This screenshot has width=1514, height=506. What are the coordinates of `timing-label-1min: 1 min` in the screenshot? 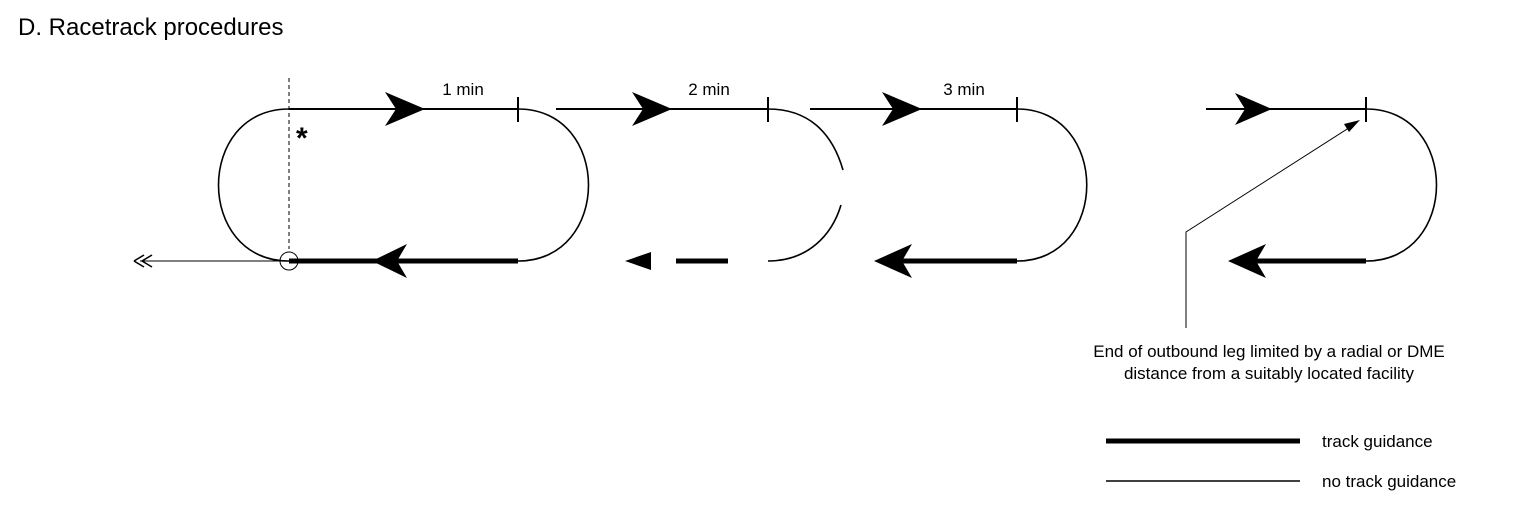 It's located at (463, 89).